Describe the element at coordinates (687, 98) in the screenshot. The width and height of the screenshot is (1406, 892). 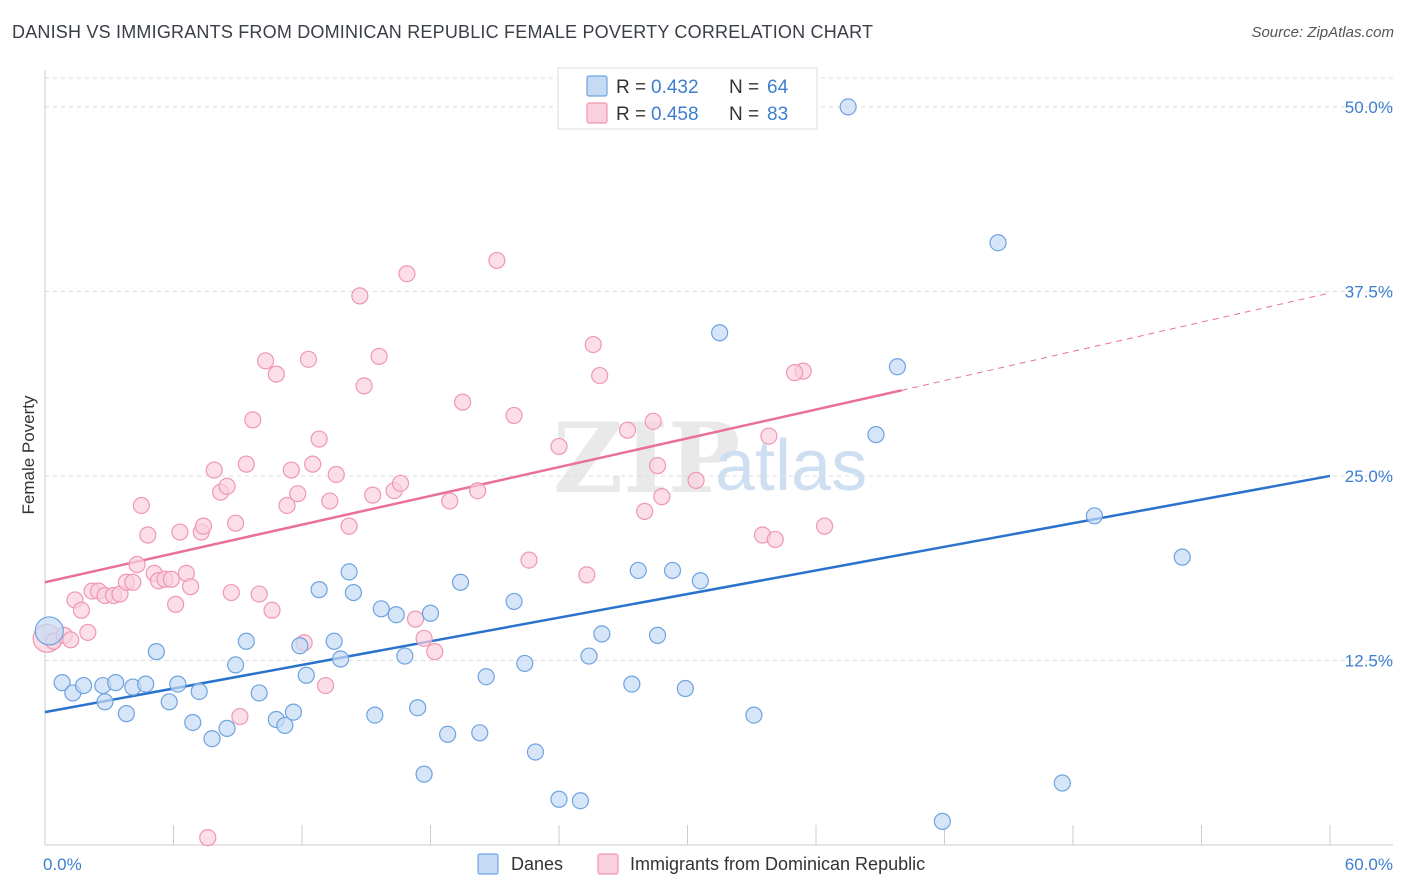
I see `legend: R = 0.432 N = 64 R = 0.458 N = 83` at that location.